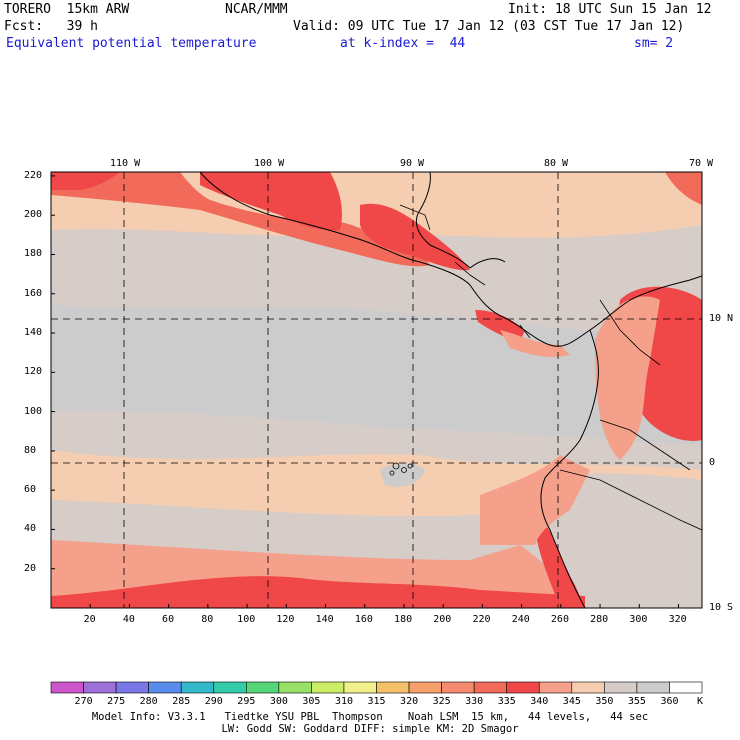  Describe the element at coordinates (474, 701) in the screenshot. I see `colorbar-label: 330` at that location.